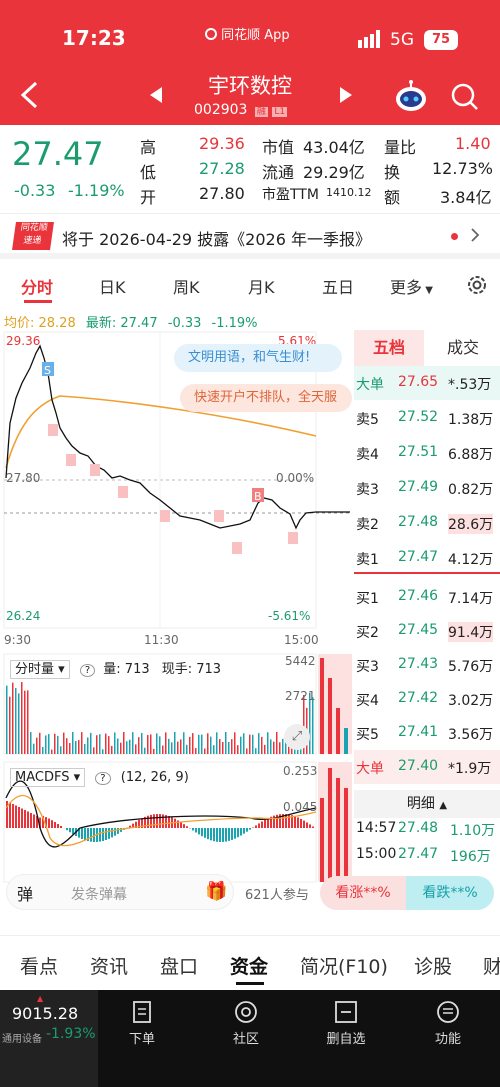 This screenshot has width=500, height=1087. What do you see at coordinates (221, 110) in the screenshot?
I see `stock-code: 002903` at bounding box center [221, 110].